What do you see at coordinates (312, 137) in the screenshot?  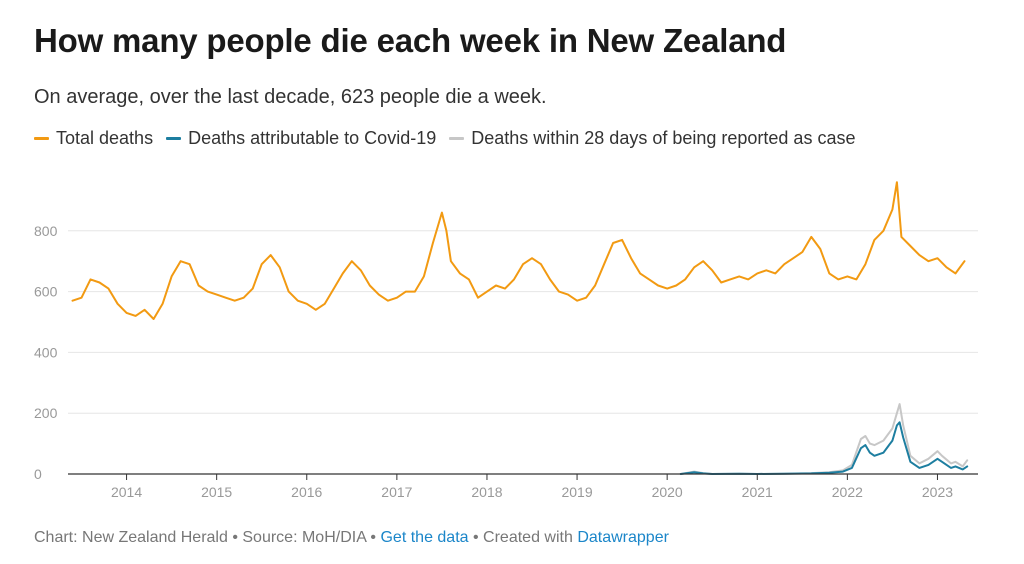 I see `legend-label-covid: Deaths attributable to Covid-19` at bounding box center [312, 137].